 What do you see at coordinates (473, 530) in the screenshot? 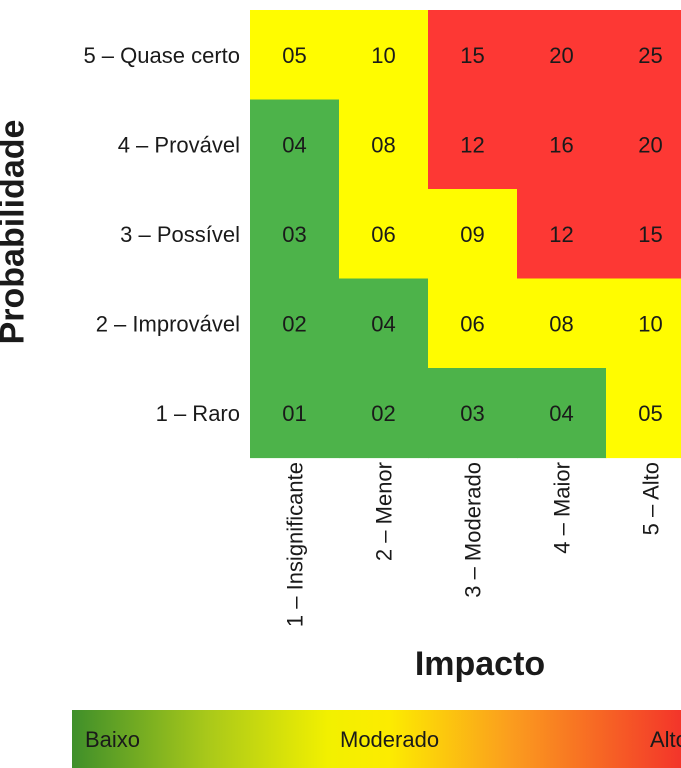
I see `x-tick-label: 3 – Moderado` at bounding box center [473, 530].